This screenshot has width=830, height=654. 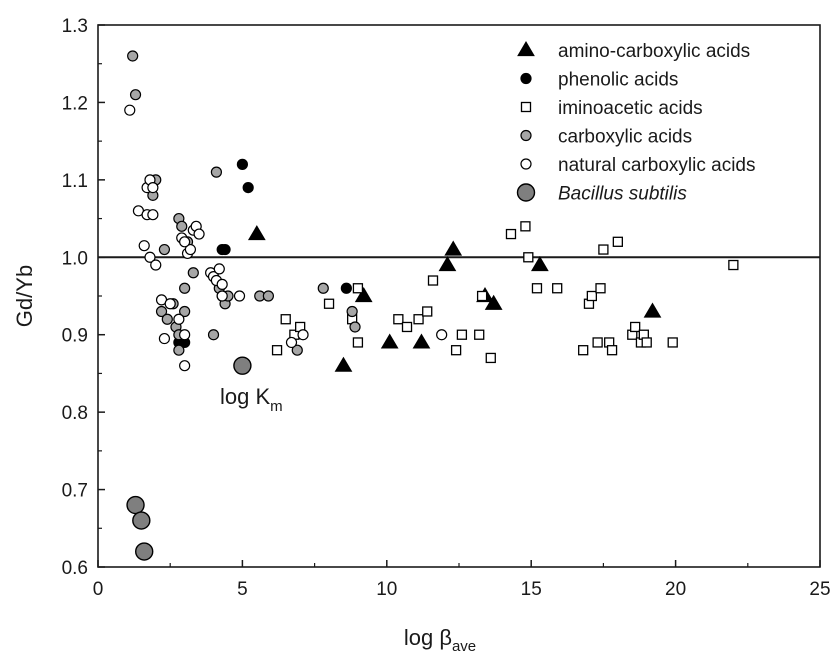 What do you see at coordinates (75, 491) in the screenshot?
I see `y-tick-label: 0.7` at bounding box center [75, 491].